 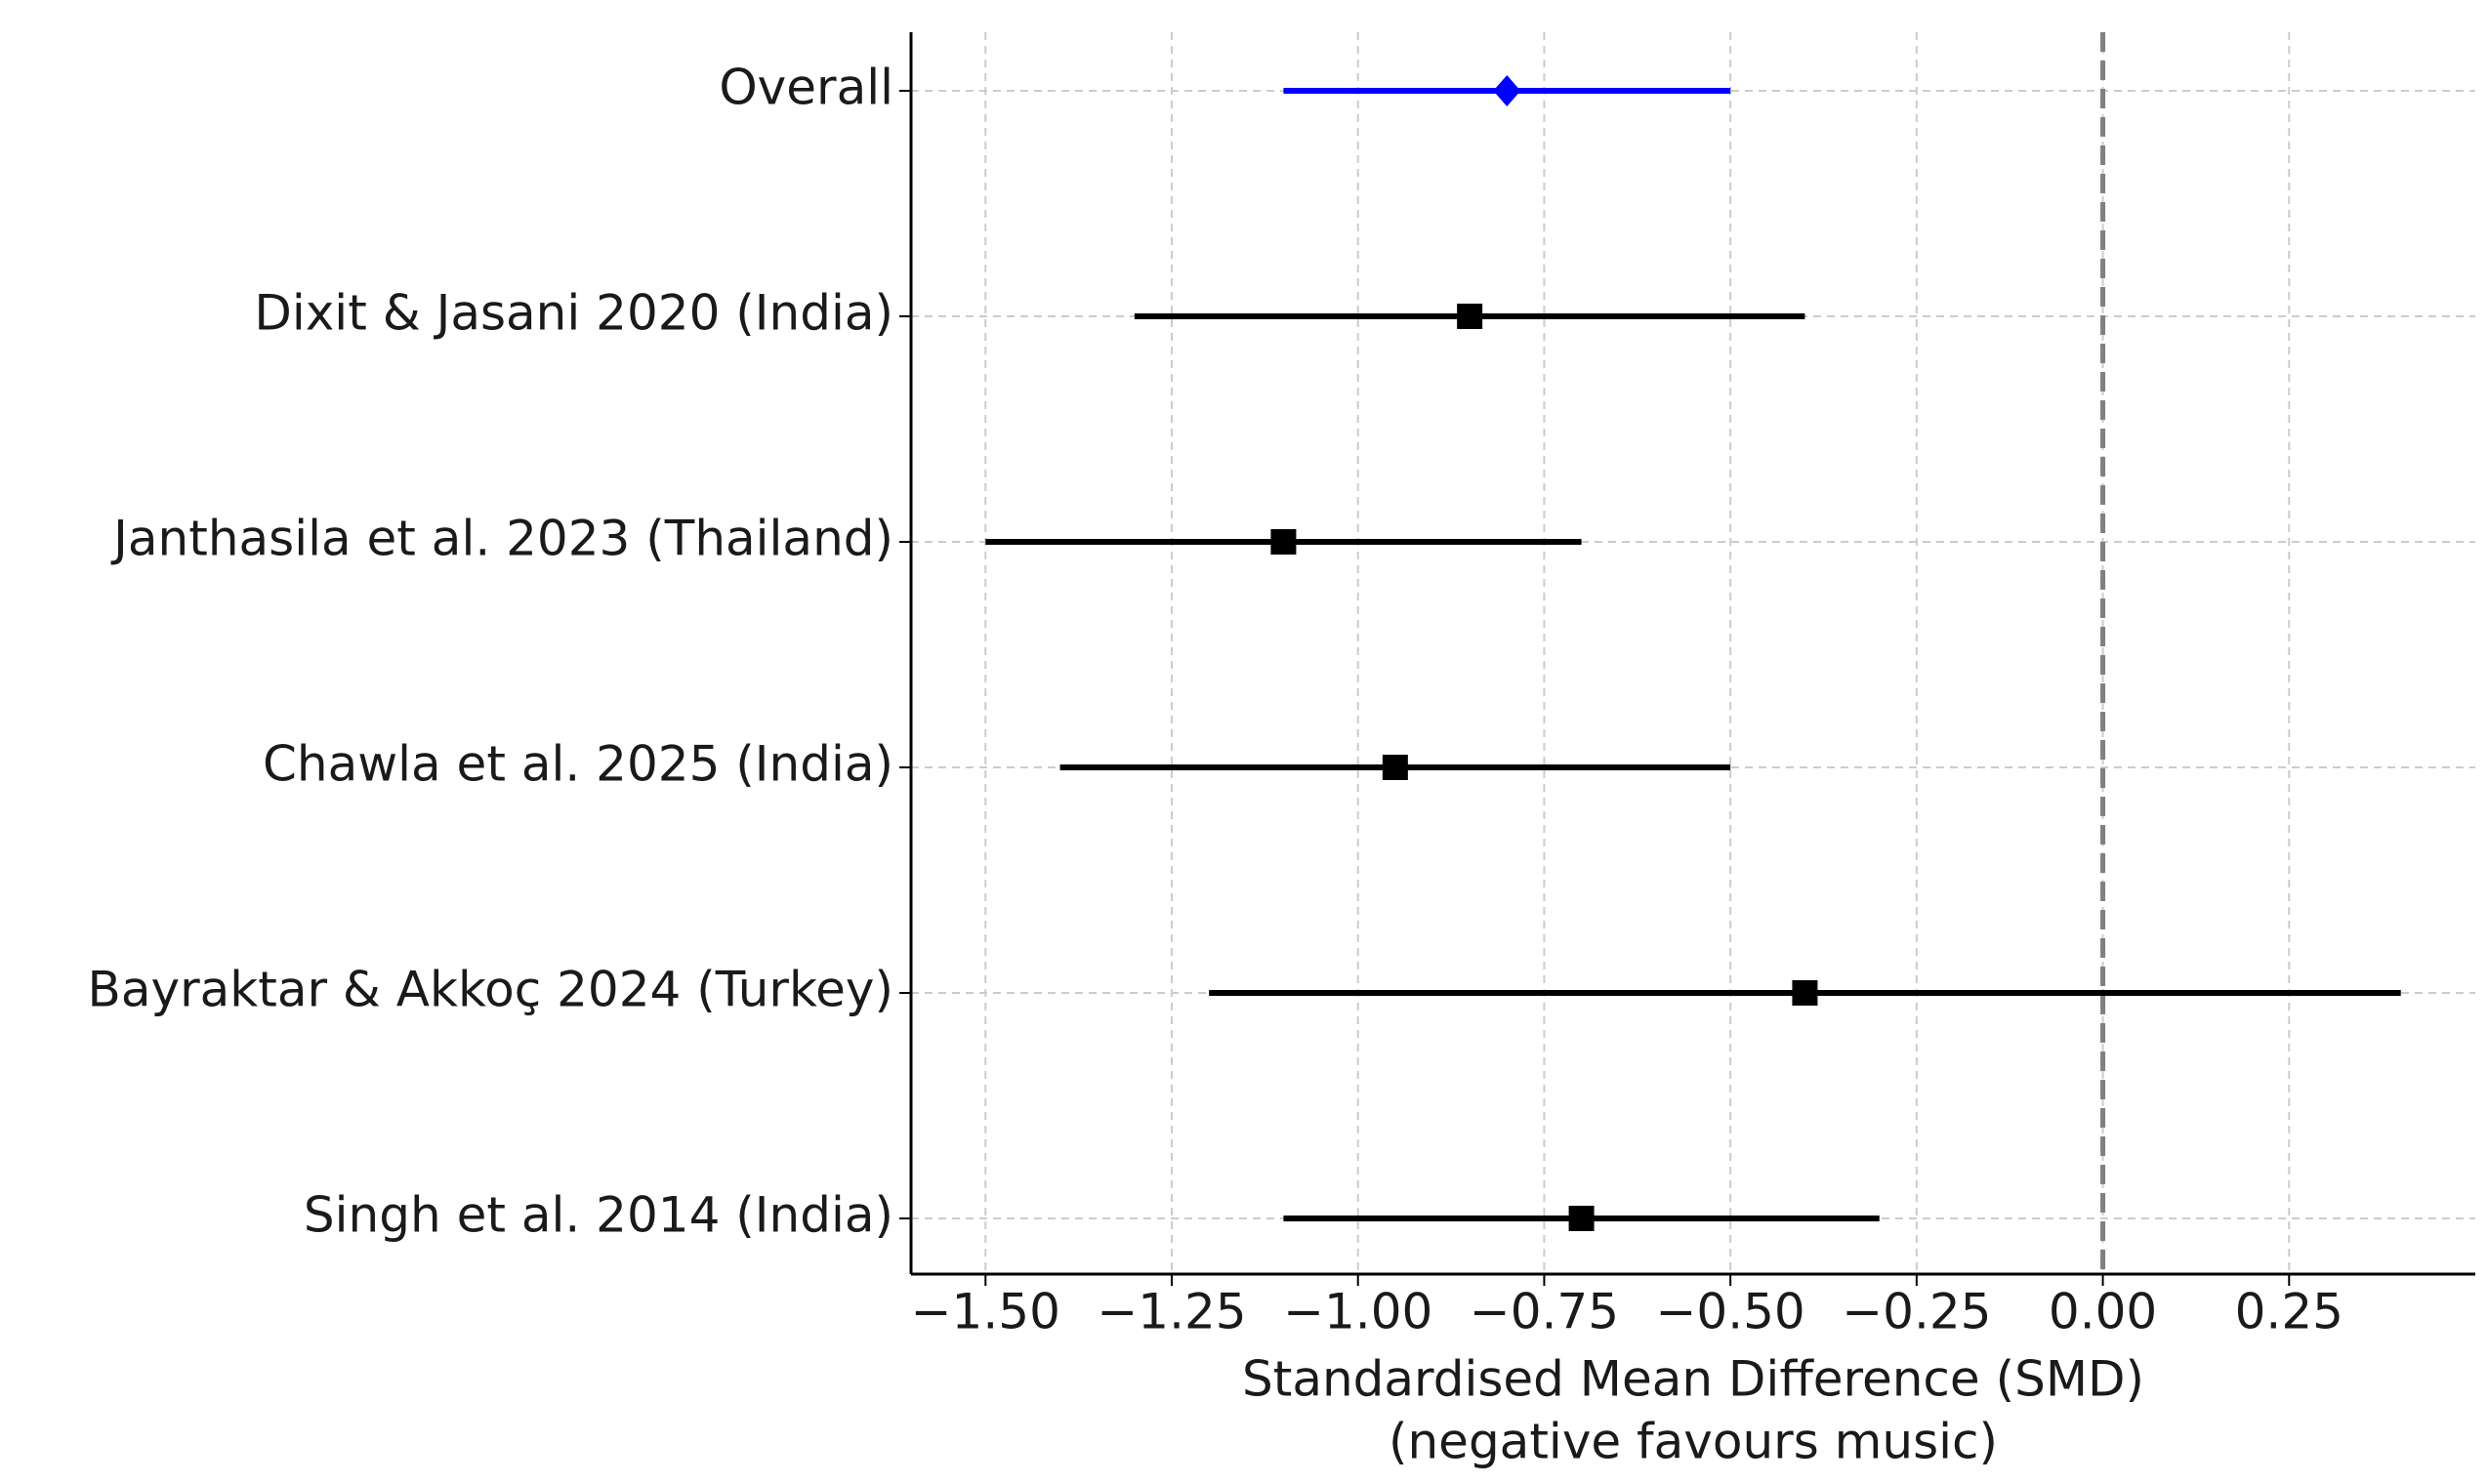 What do you see at coordinates (578, 765) in the screenshot?
I see `y-tick-label: Chawla et al. 2025 (India)` at bounding box center [578, 765].